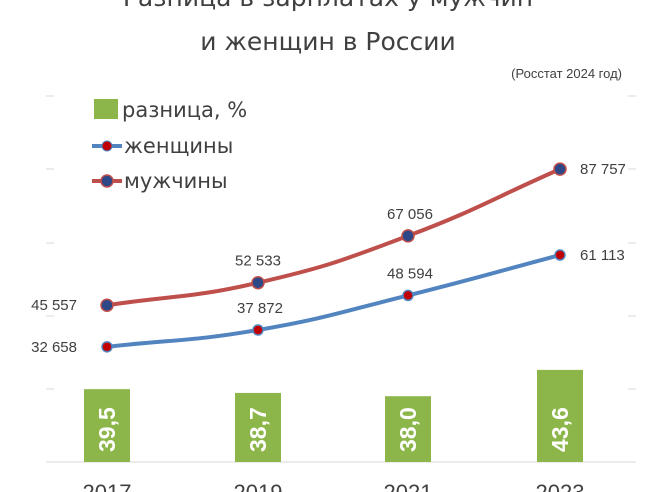  Describe the element at coordinates (410, 273) in the screenshot. I see `women-label-2021: 48 594` at that location.